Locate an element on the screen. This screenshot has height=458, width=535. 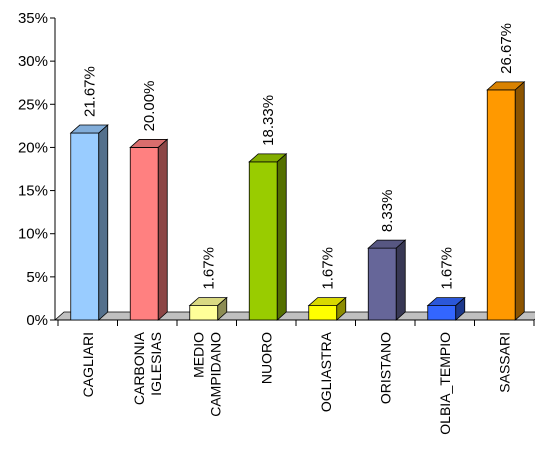
y-tick-label: 25% is located at coordinates (33, 104).